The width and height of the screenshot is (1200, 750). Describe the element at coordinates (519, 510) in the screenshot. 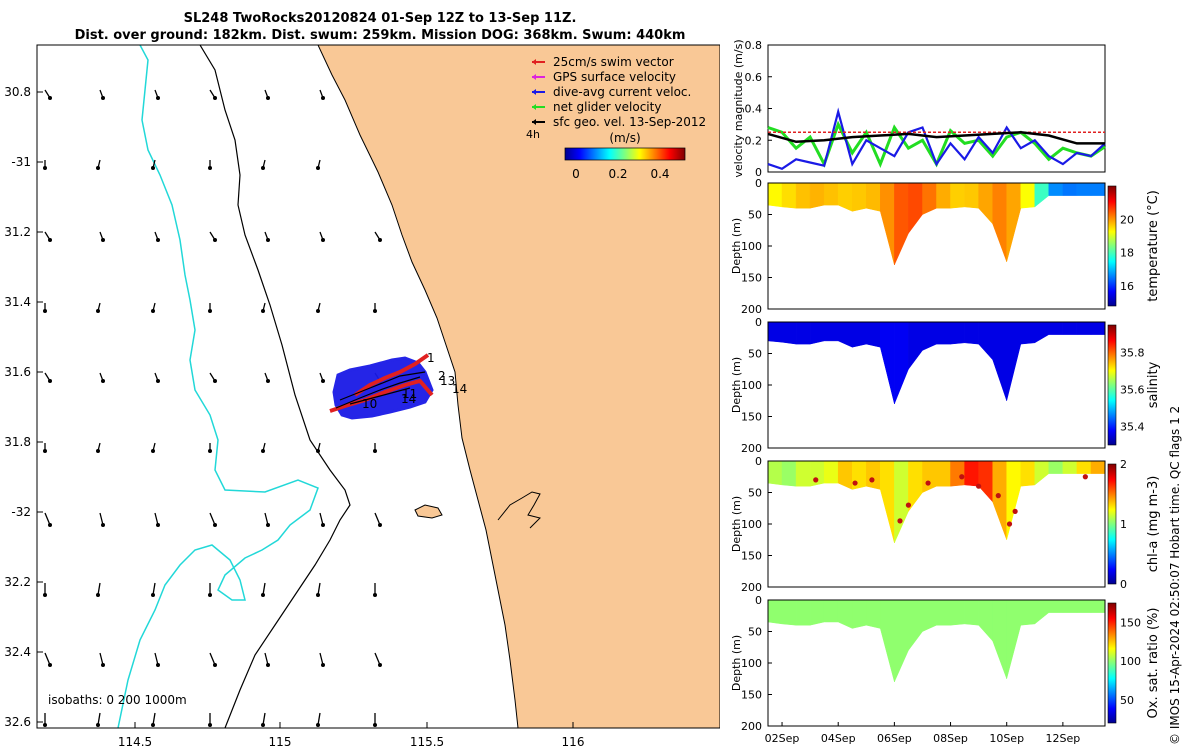

I see `coast-detail` at that location.